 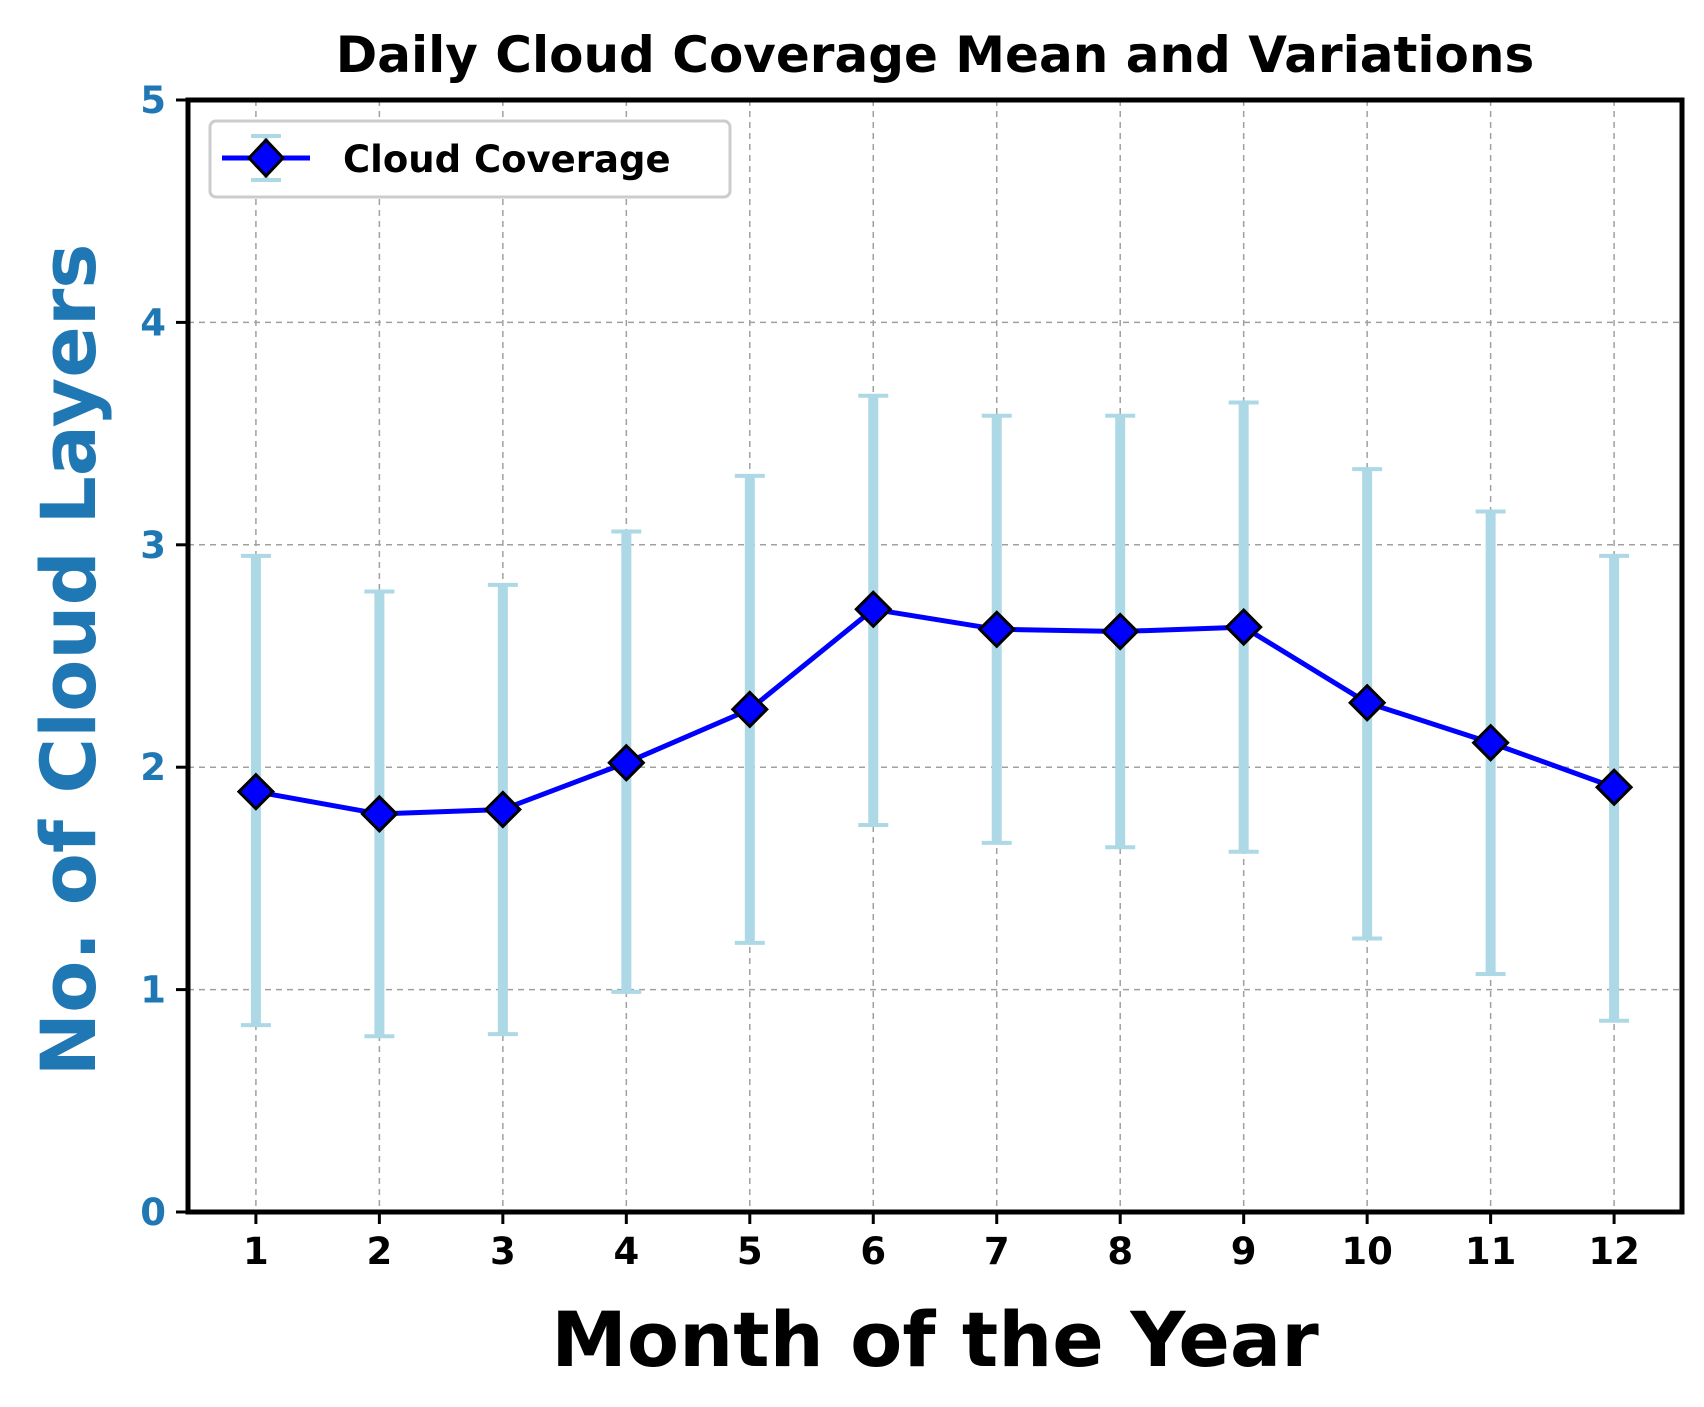 I want to click on data-markers, so click(x=935, y=712).